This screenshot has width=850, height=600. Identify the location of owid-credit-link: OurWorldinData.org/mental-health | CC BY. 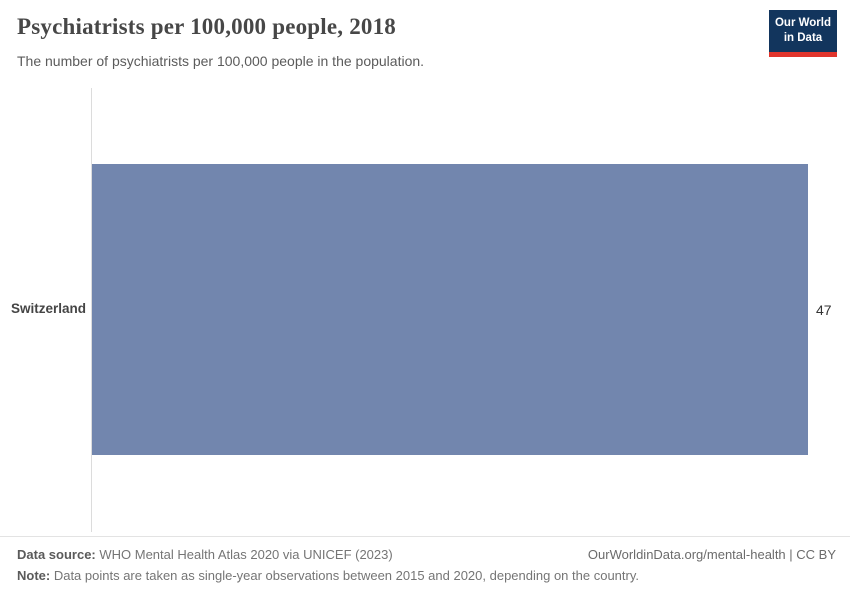
(711, 554).